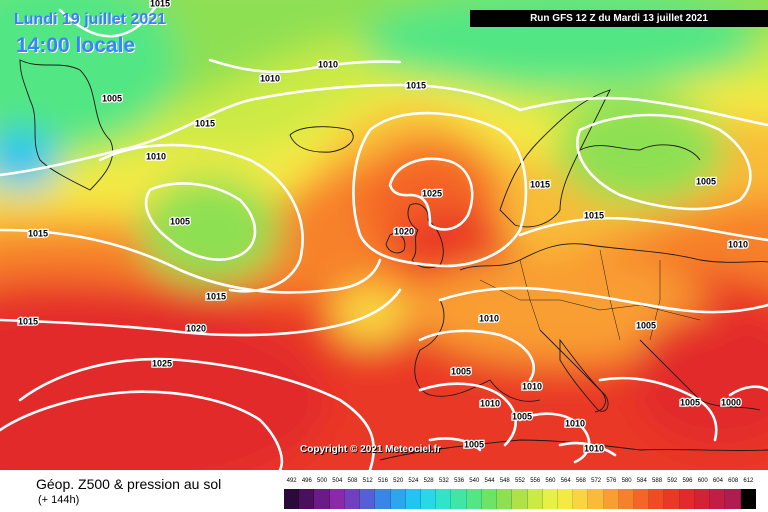  What do you see at coordinates (717, 481) in the screenshot?
I see `color-scale-tick: 604` at bounding box center [717, 481].